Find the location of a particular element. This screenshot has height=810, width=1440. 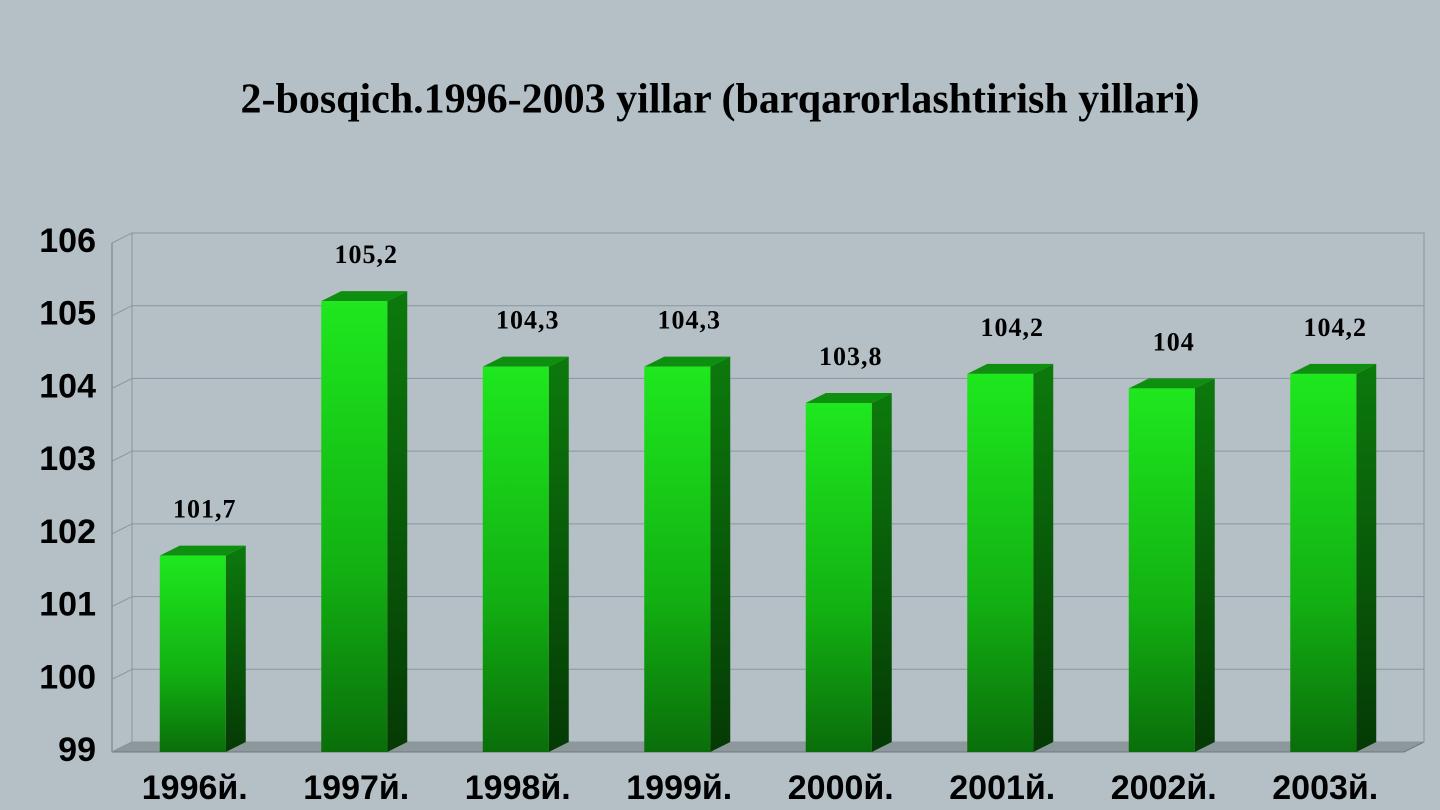

y-tick-label: 103 is located at coordinates (67, 459).